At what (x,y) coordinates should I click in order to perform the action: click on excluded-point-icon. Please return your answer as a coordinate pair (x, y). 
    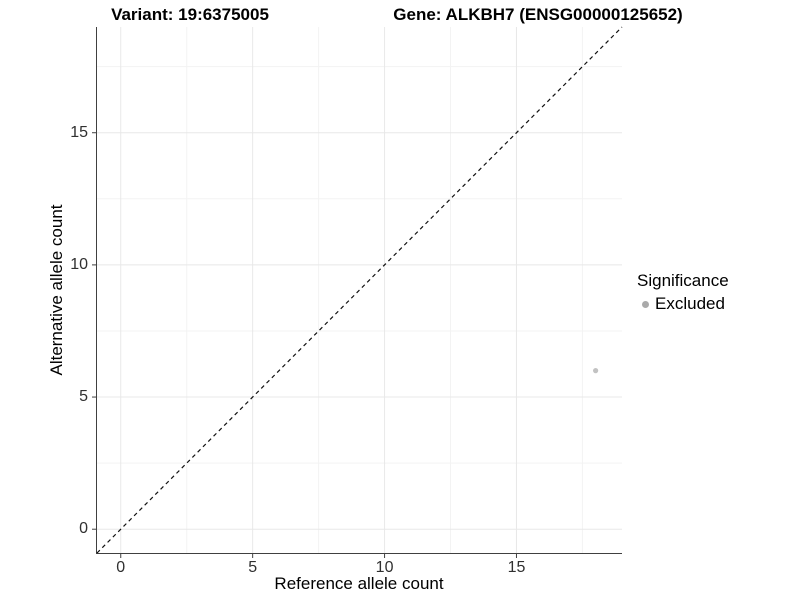
    Looking at the image, I should click on (645, 304).